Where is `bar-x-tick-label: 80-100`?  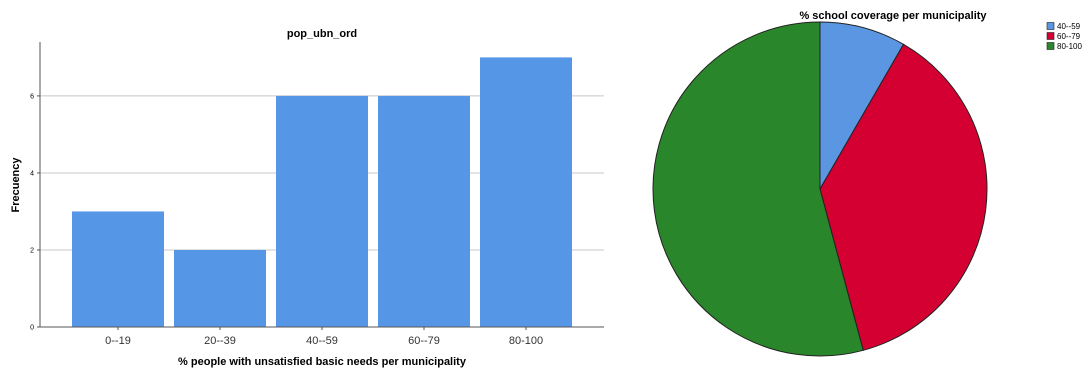
bar-x-tick-label: 80-100 is located at coordinates (526, 341).